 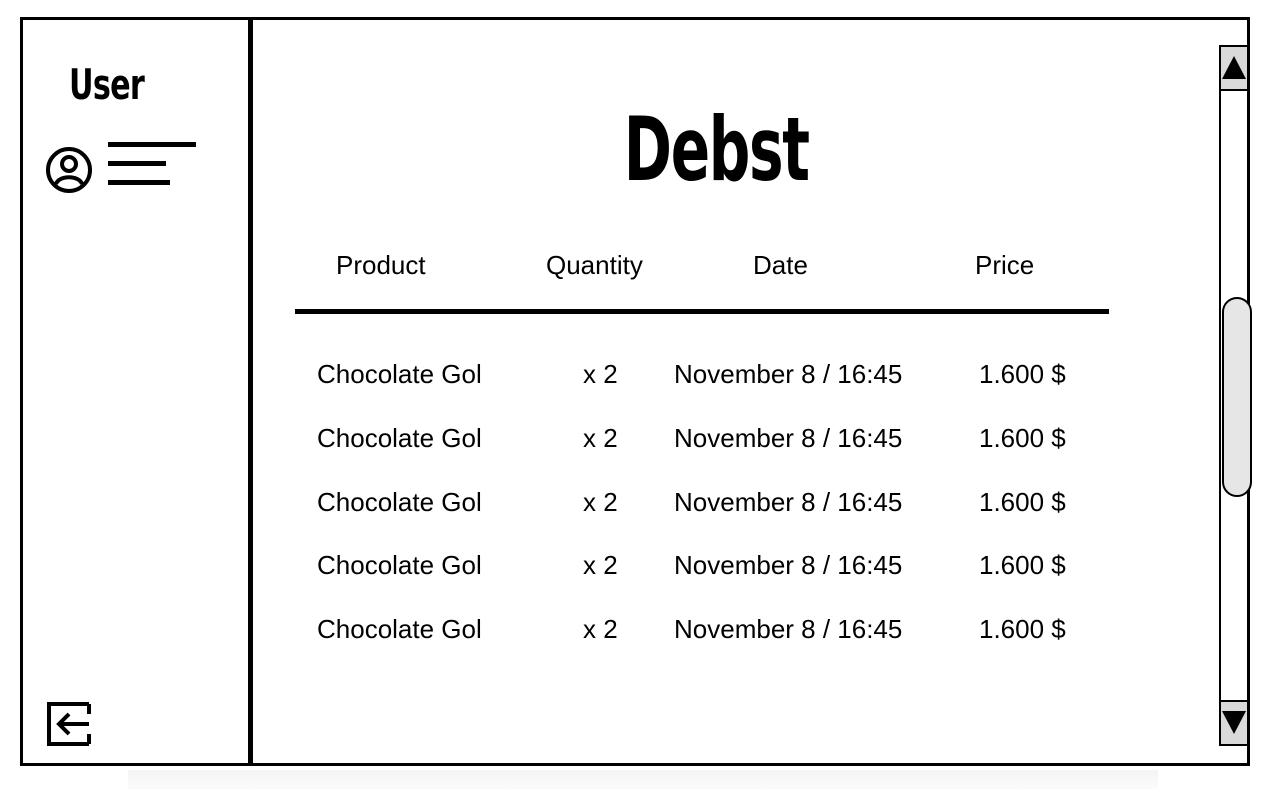 What do you see at coordinates (780, 265) in the screenshot?
I see `column-header-date: Date` at bounding box center [780, 265].